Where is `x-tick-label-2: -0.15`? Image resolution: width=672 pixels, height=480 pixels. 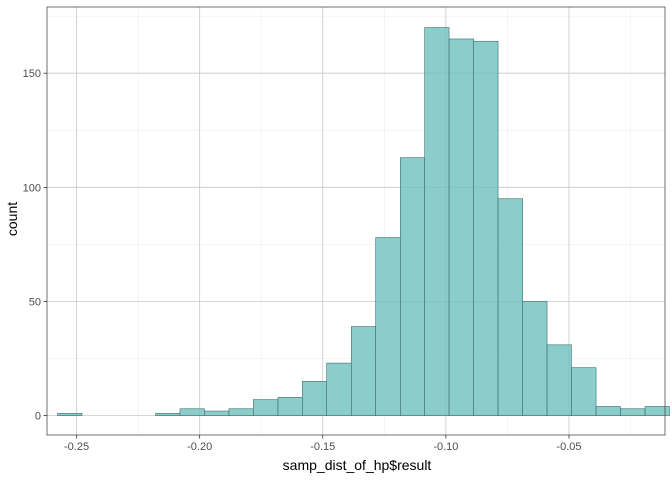 x-tick-label-2: -0.15 is located at coordinates (322, 447).